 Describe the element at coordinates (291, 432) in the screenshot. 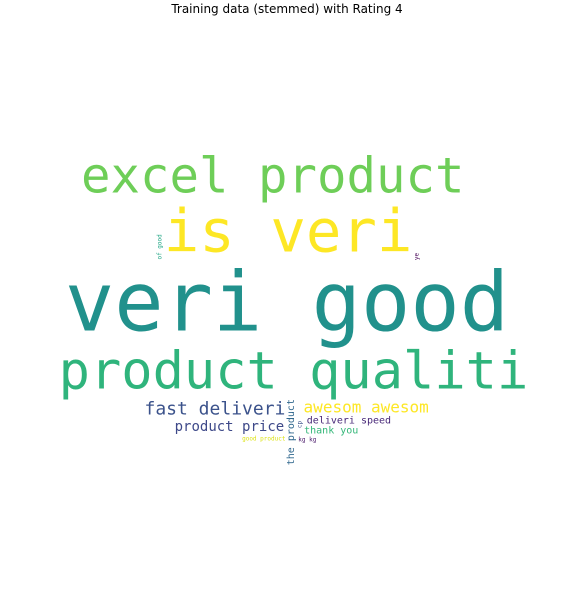

I see `cloud-word: the product` at that location.